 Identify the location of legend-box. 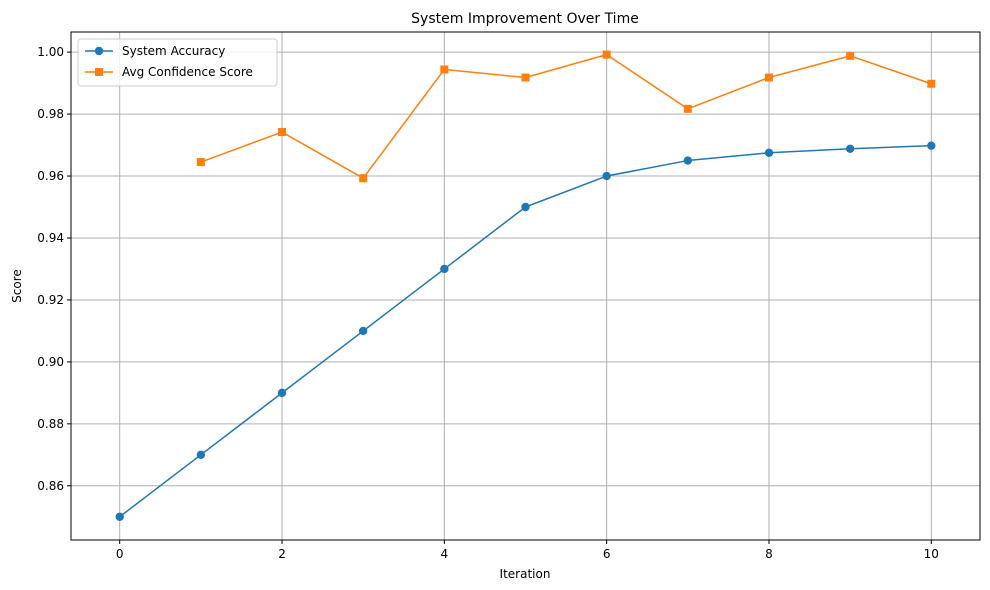
(177, 62).